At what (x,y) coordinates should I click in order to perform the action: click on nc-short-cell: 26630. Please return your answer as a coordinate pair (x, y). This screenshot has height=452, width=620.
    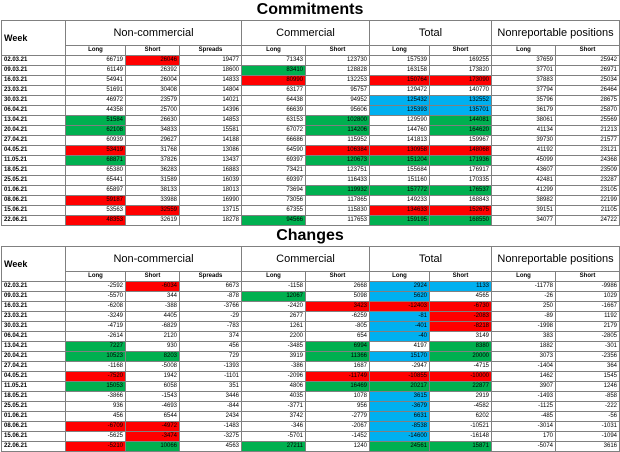
    Looking at the image, I should click on (152, 120).